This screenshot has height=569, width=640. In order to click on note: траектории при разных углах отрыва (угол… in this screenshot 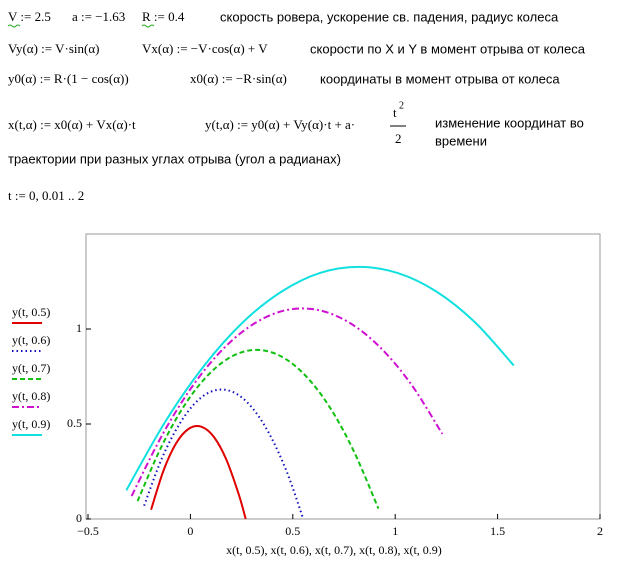, I will do `click(174, 158)`.